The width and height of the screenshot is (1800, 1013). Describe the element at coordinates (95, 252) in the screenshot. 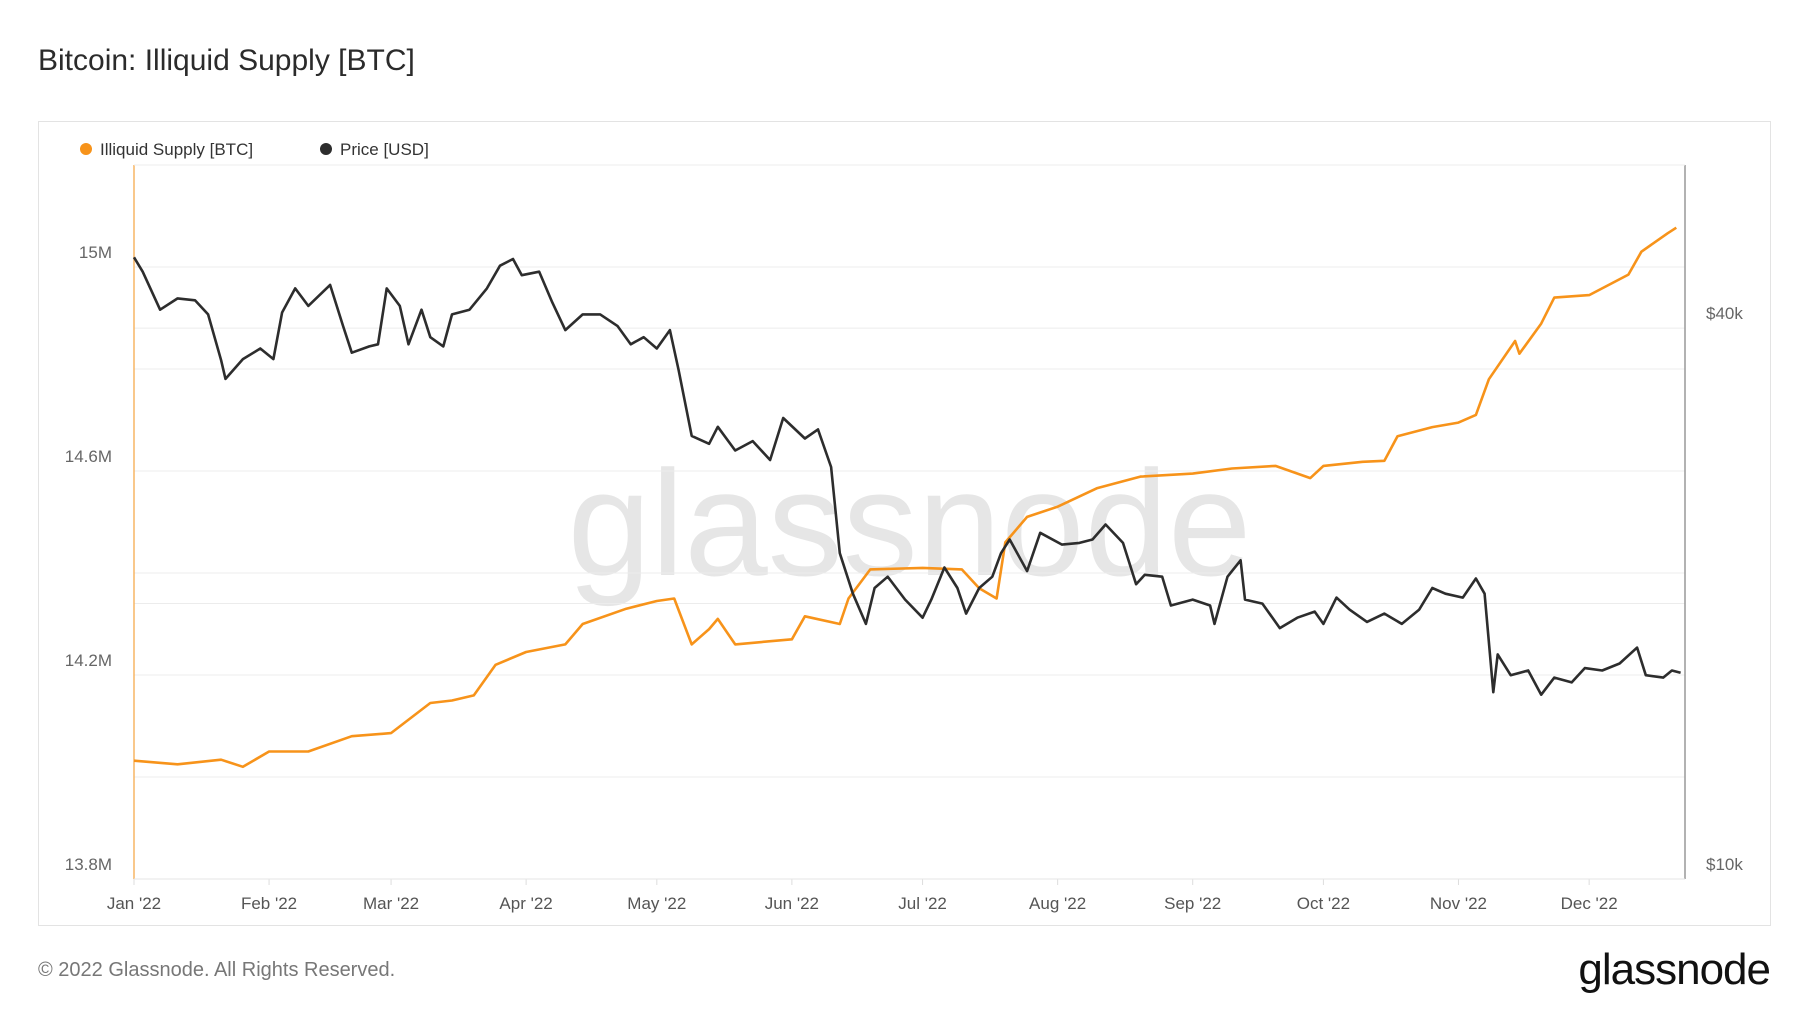

I see `y-left-tick-label: 15M` at that location.